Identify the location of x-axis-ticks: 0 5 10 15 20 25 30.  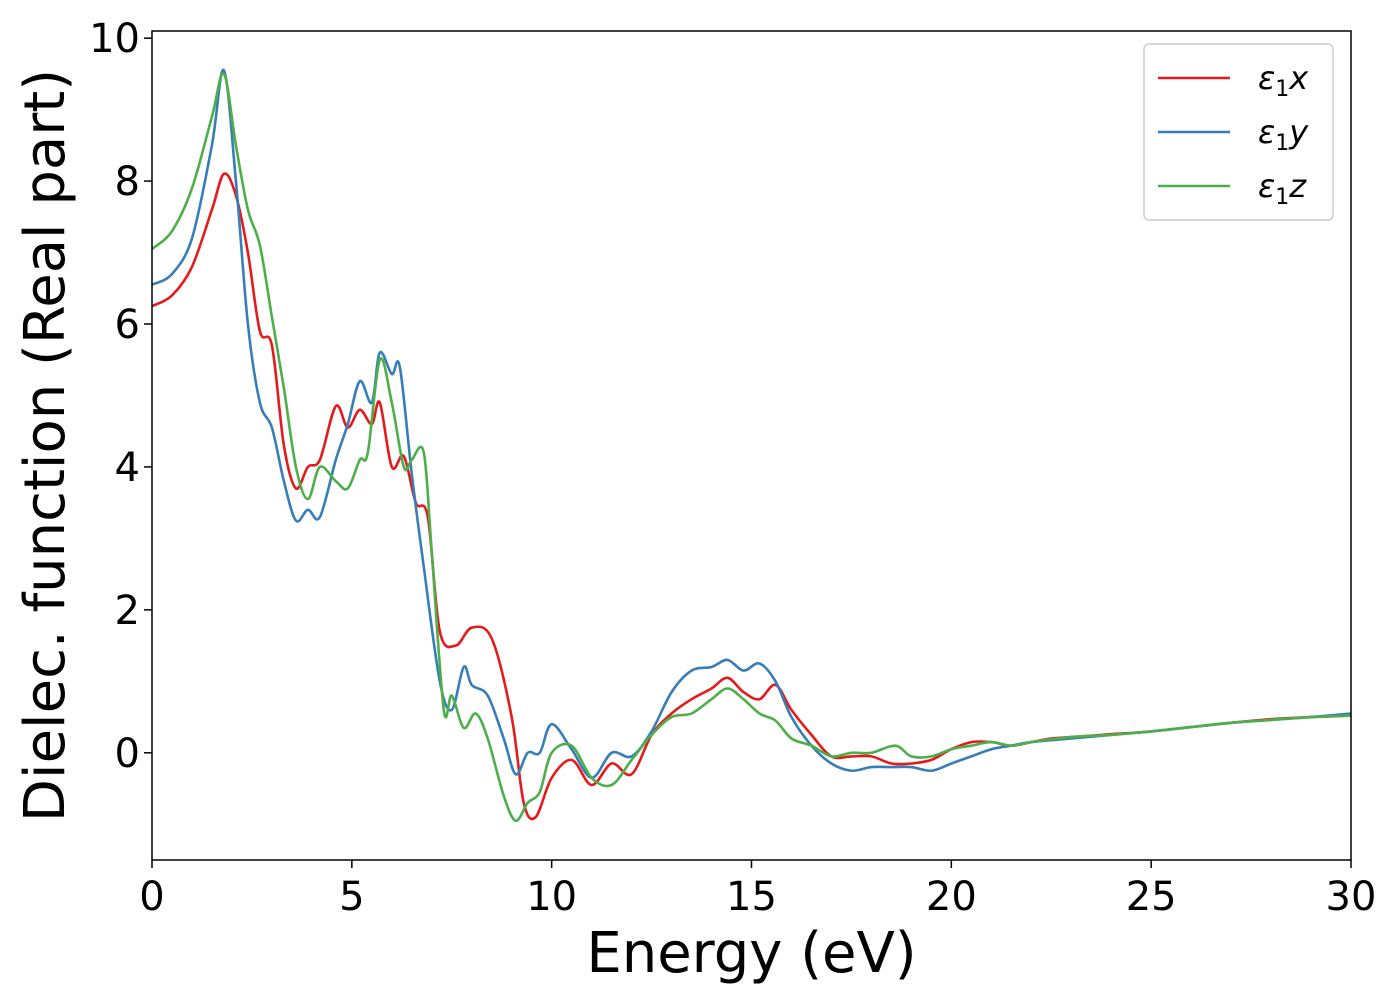
(757, 890).